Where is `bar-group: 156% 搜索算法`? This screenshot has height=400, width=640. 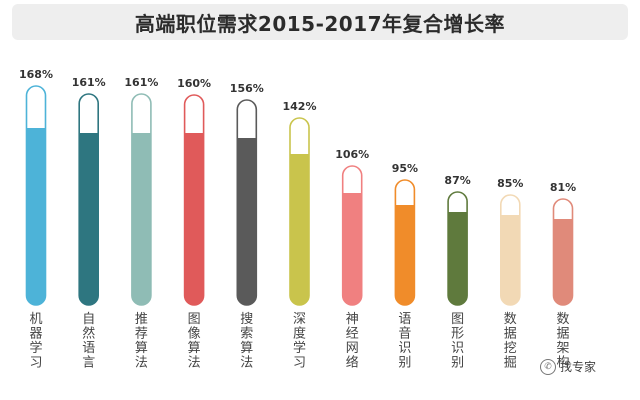
bar-group: 156% 搜索算法 is located at coordinates (247, 226).